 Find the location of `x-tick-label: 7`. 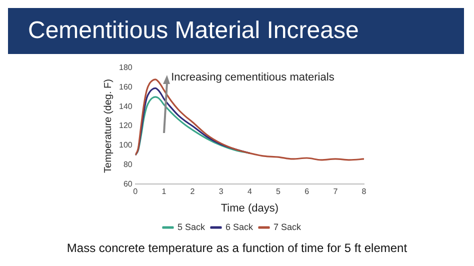

x-tick-label: 7 is located at coordinates (335, 191).